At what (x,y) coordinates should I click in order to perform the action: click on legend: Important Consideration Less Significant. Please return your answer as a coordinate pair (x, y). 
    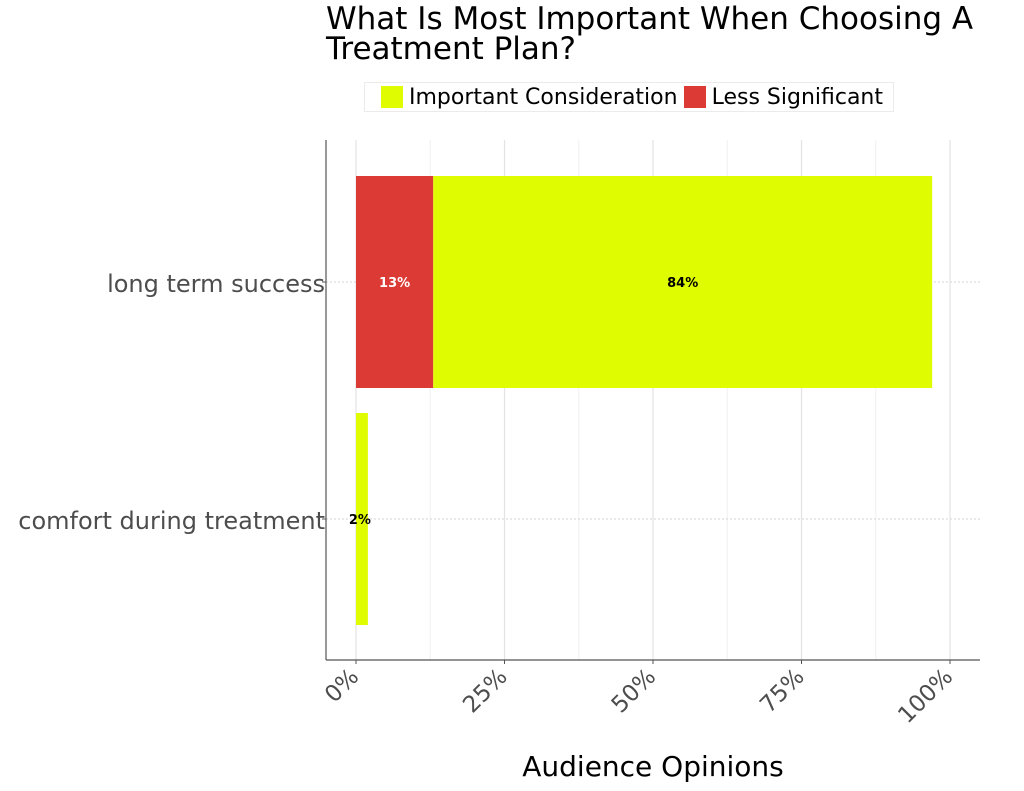
    Looking at the image, I should click on (629, 97).